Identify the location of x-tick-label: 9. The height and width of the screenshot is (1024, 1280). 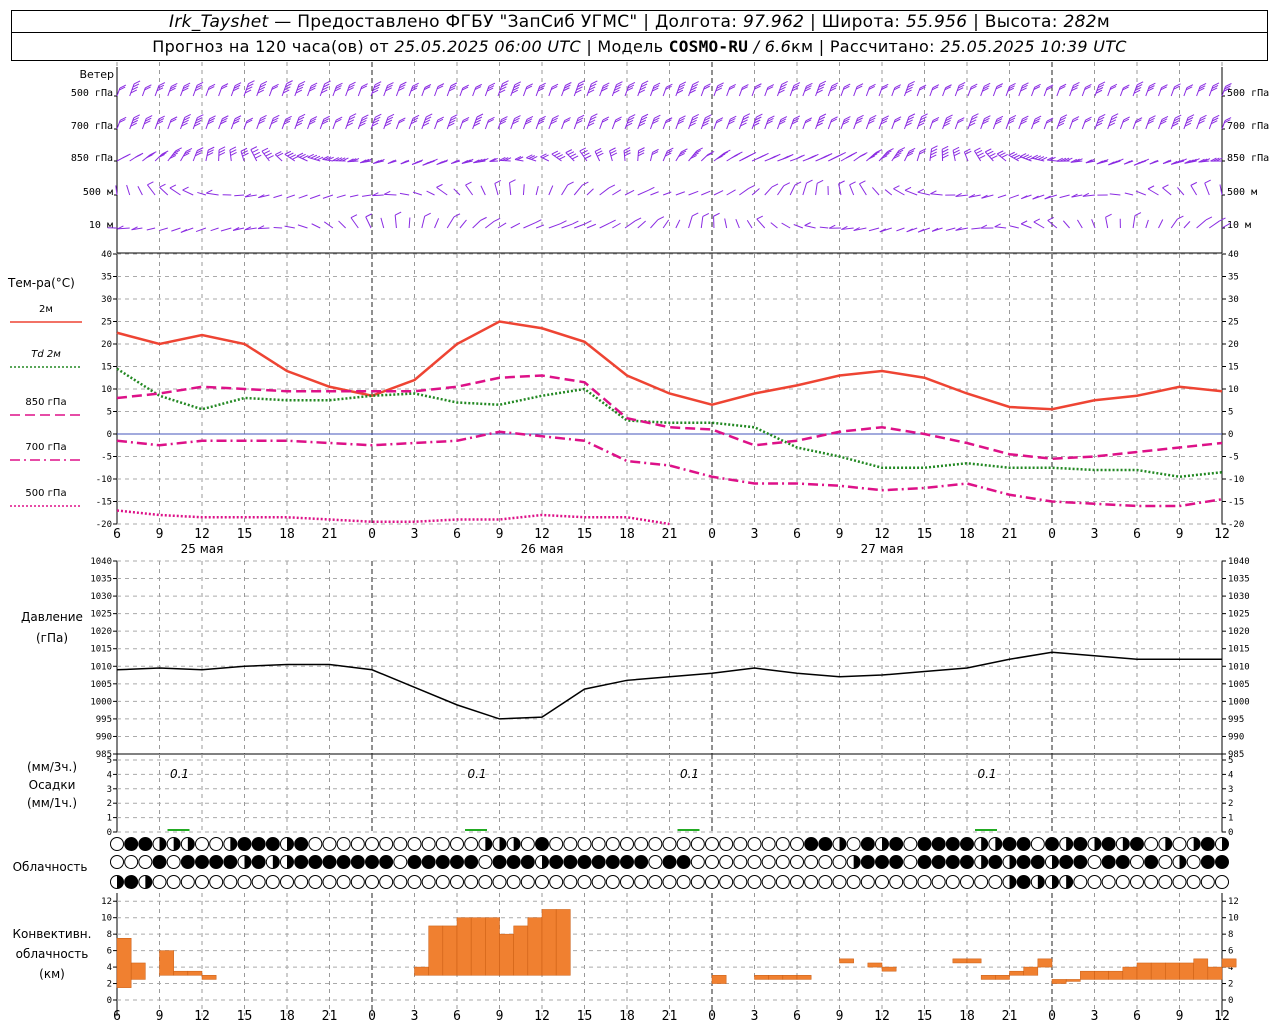
(500, 1016).